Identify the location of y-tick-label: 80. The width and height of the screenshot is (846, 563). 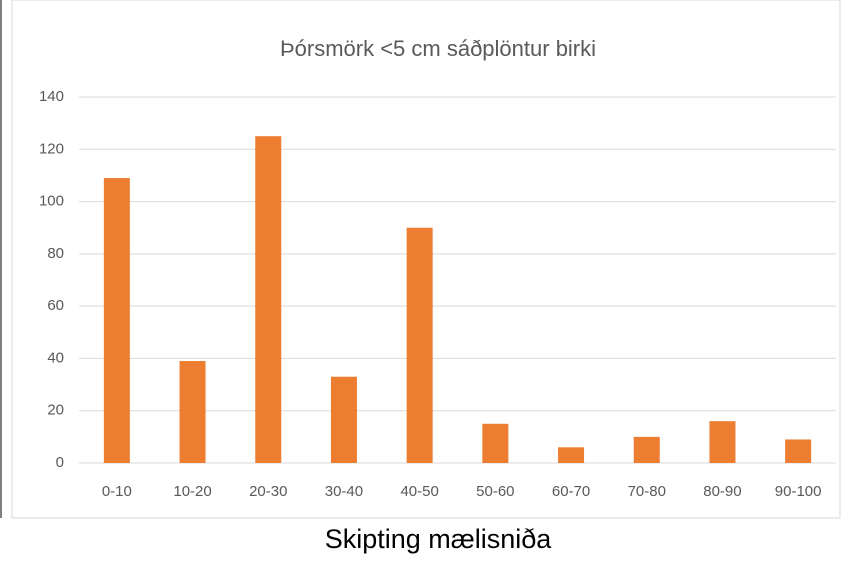
(55, 253).